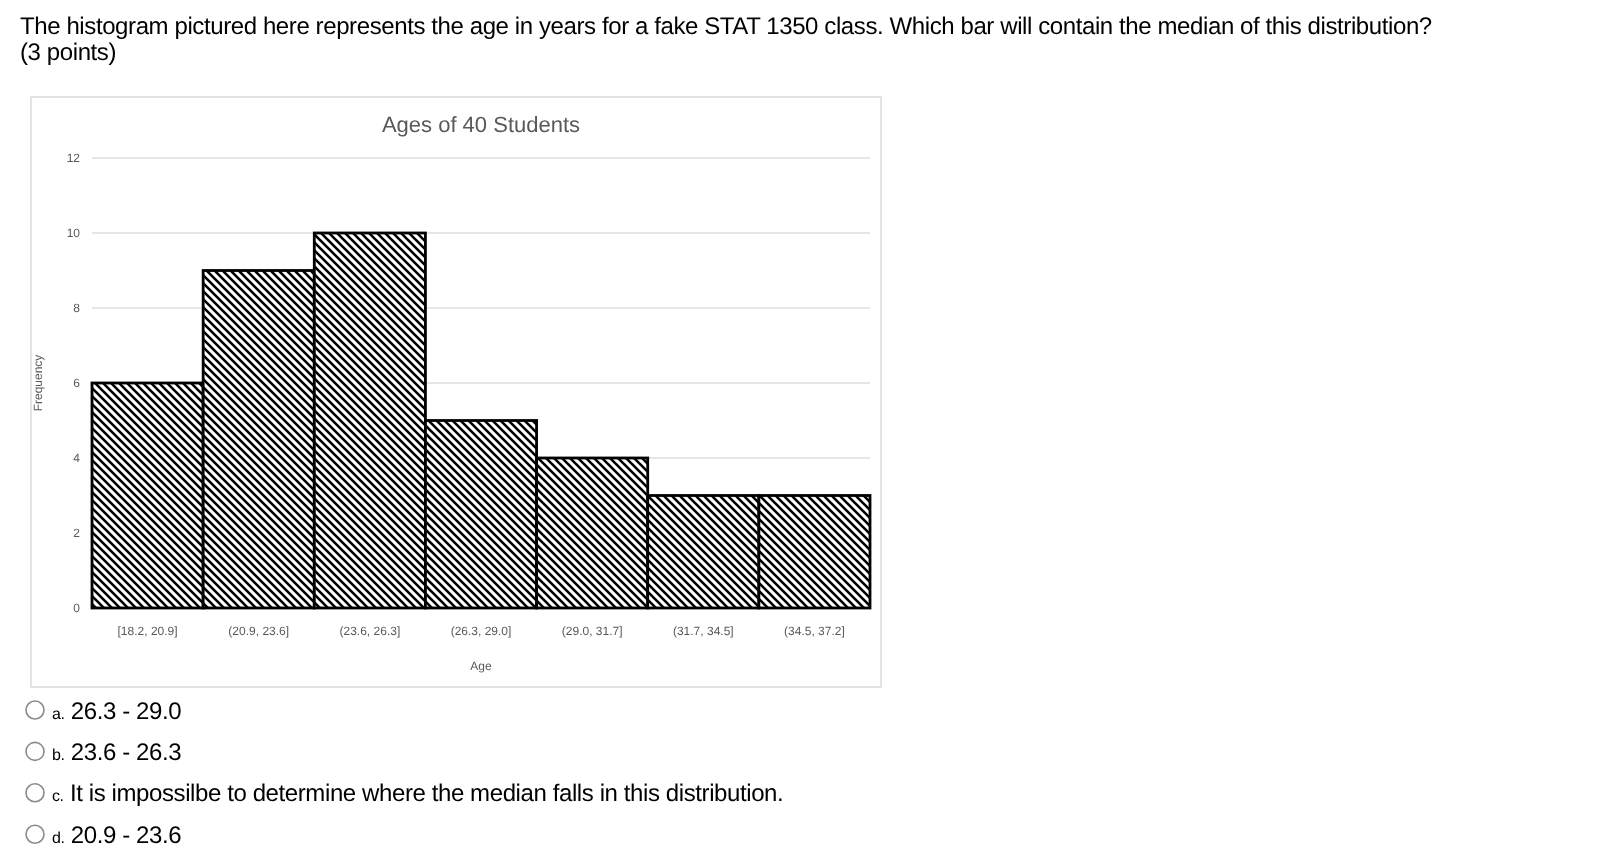  Describe the element at coordinates (726, 26) in the screenshot. I see `text: The histogram pictured here represents the age in years for a fake STAT 1350 class. Which bar will contain the median of this distribution?` at that location.